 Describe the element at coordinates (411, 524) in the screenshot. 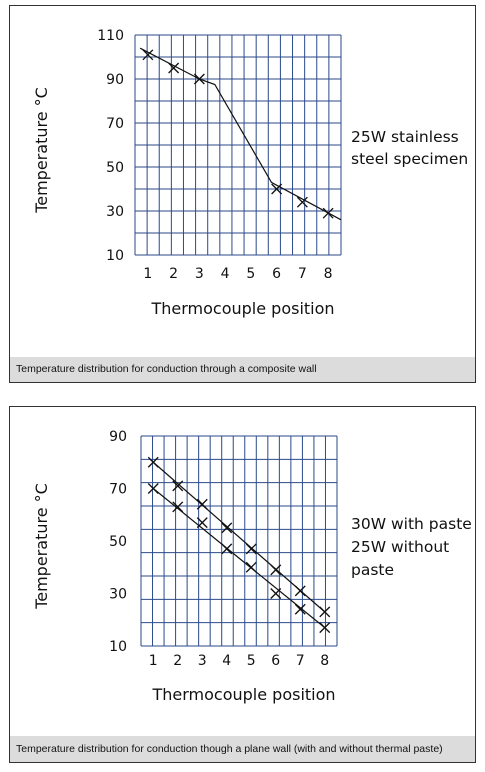

I see `annotation-line: 30W with paste` at that location.